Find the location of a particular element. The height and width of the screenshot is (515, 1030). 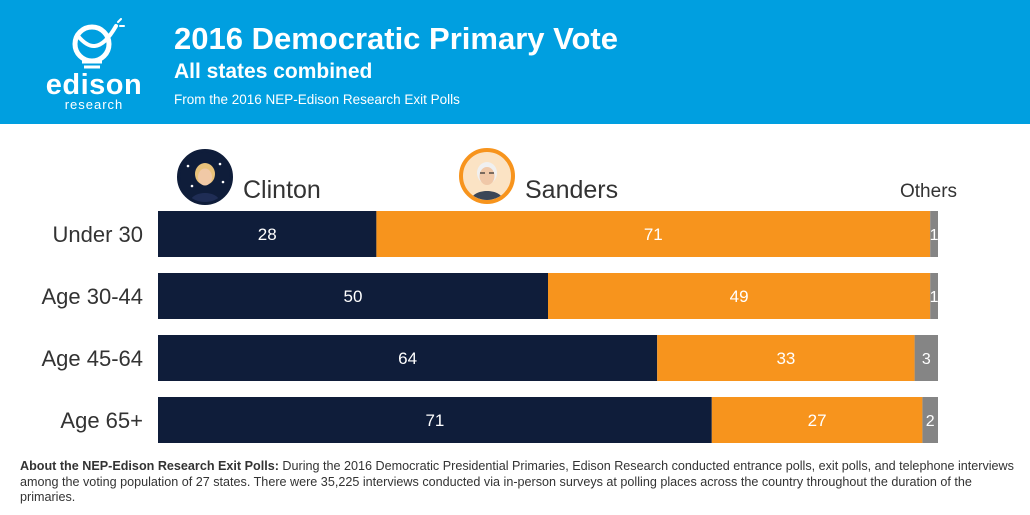

category-label: Under 30 is located at coordinates (97, 234).